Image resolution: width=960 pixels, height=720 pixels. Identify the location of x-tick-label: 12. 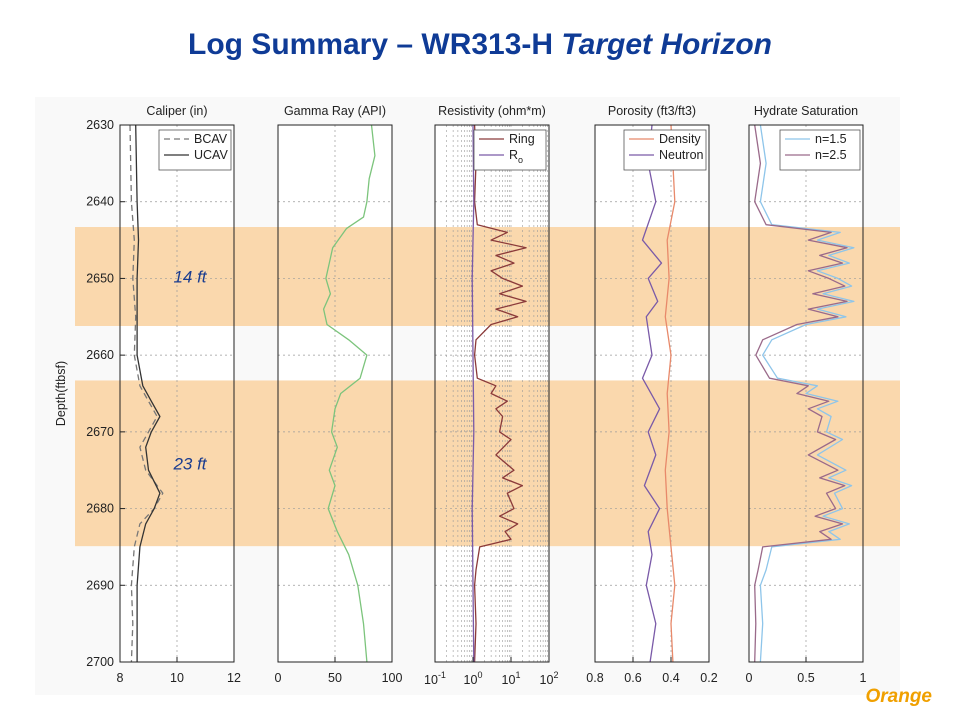
(234, 678).